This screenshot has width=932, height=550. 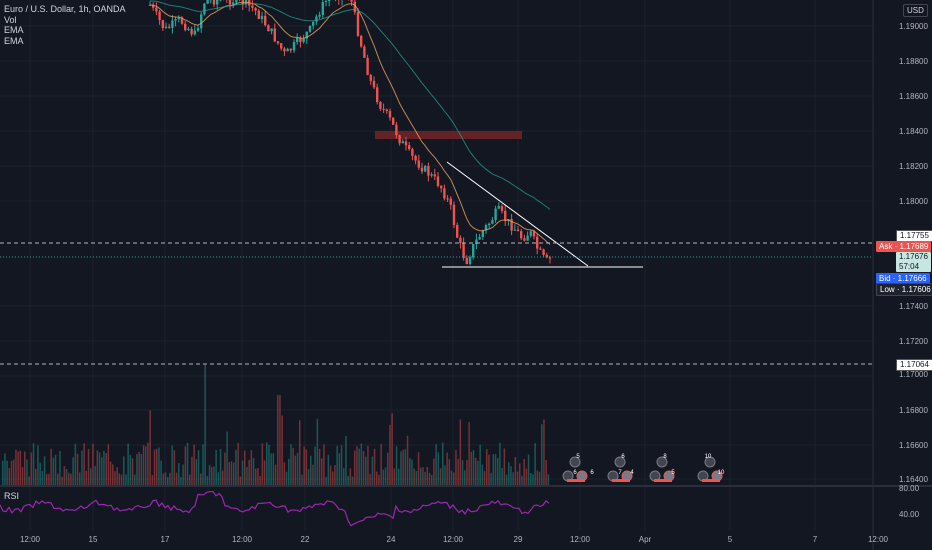 What do you see at coordinates (448, 135) in the screenshot?
I see `resistance-zone` at bounding box center [448, 135].